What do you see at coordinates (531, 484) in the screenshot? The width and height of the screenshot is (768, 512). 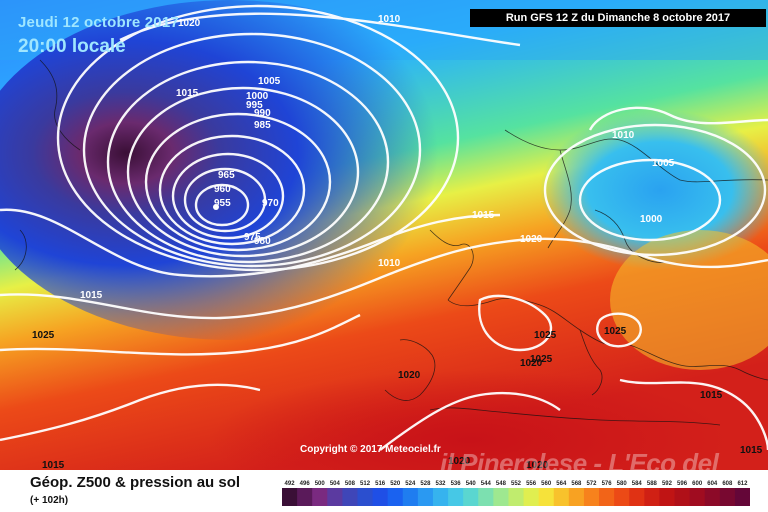 I see `color-scale-label: 556` at bounding box center [531, 484].